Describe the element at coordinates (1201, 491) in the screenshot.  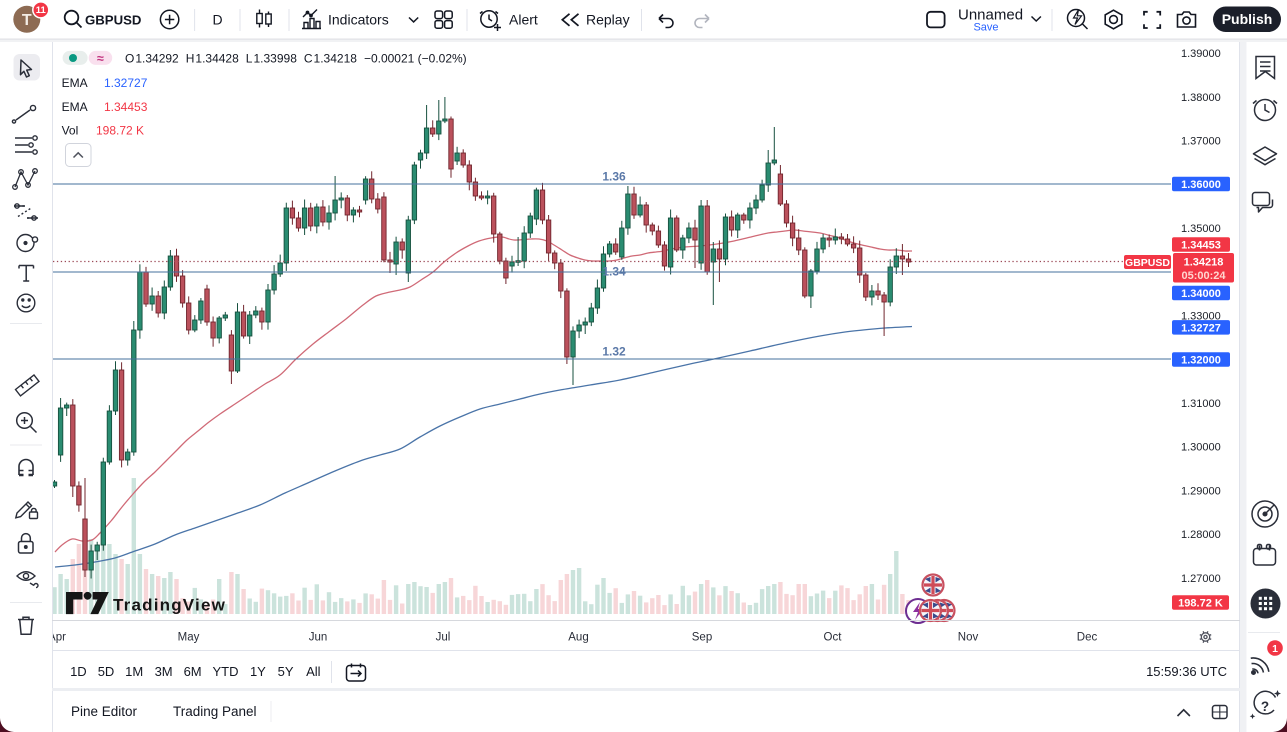
I see `svg-text: 1.29000` at that location.